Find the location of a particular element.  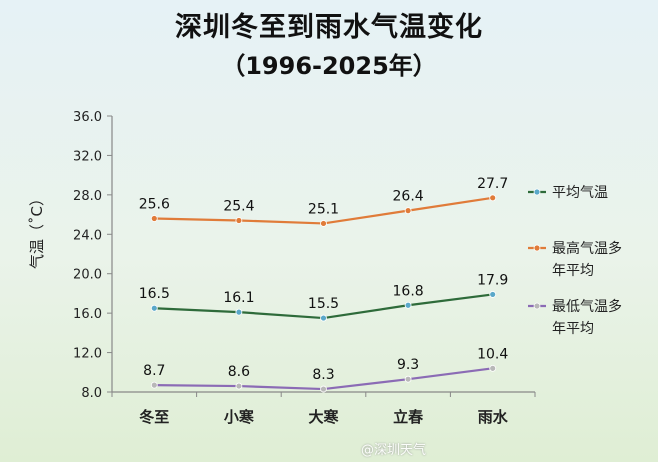

data-label: 15.5 is located at coordinates (323, 304).